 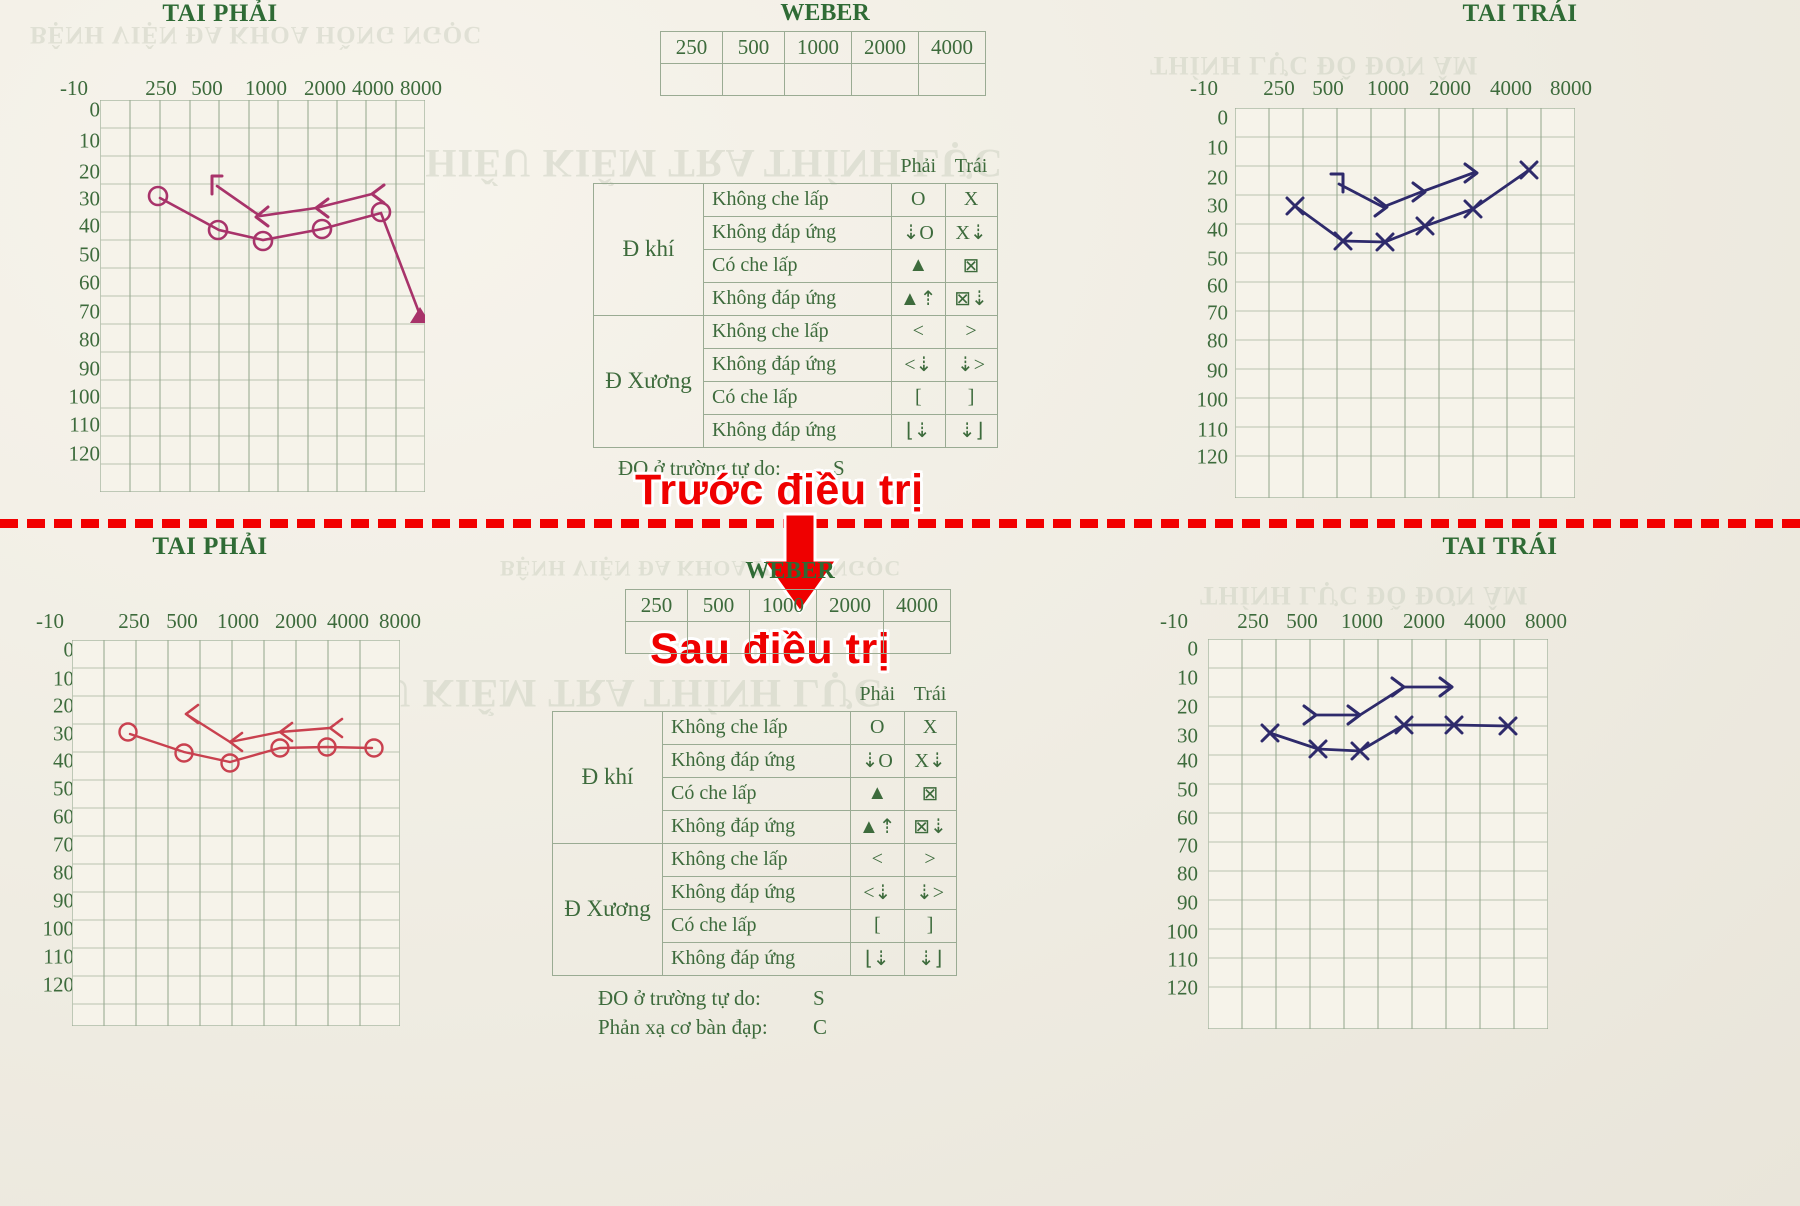 What do you see at coordinates (779, 490) in the screenshot?
I see `label-before-treatment: Trước điều trị` at bounding box center [779, 490].